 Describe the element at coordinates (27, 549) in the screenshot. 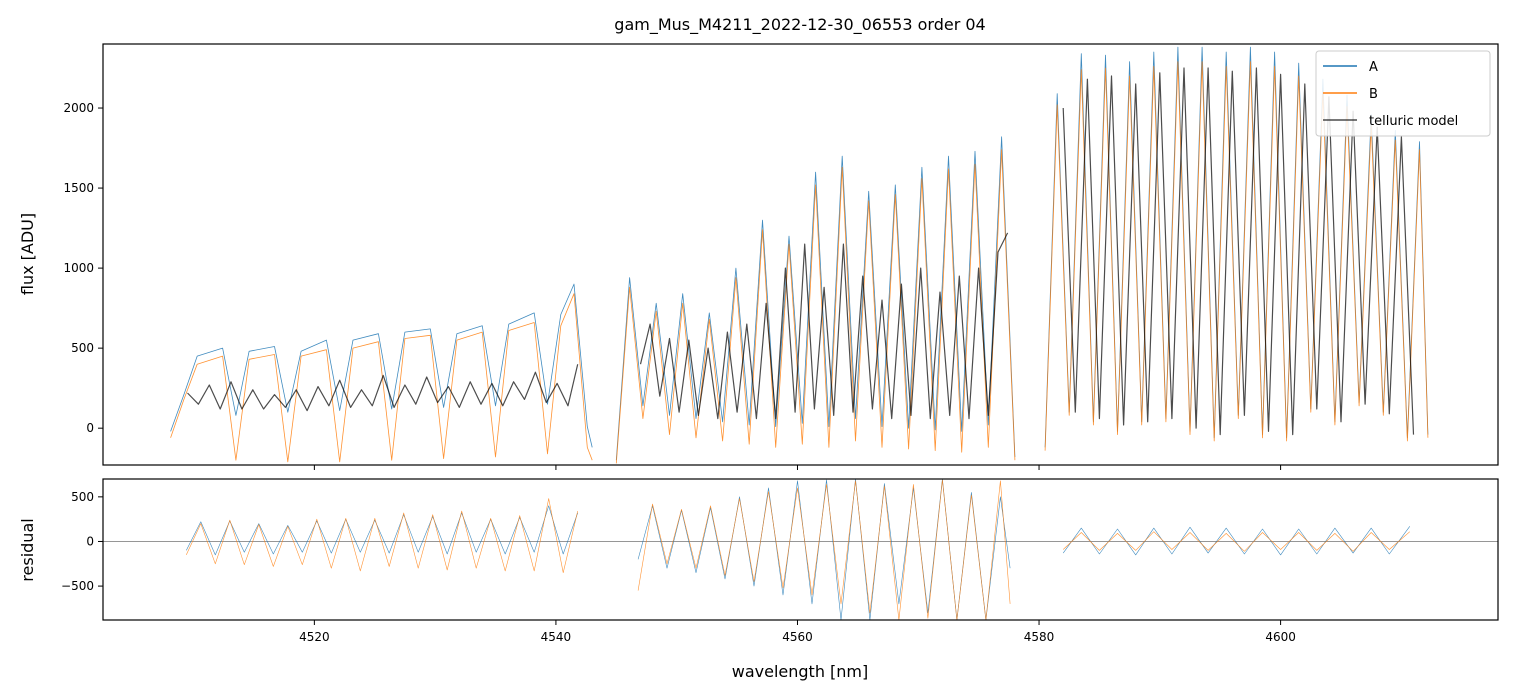

I see `residual-y-label: residual` at that location.